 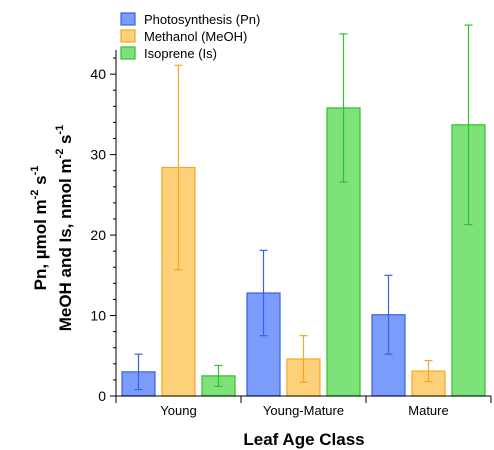 I want to click on y-title-1-sup1: -2, so click(x=35, y=195).